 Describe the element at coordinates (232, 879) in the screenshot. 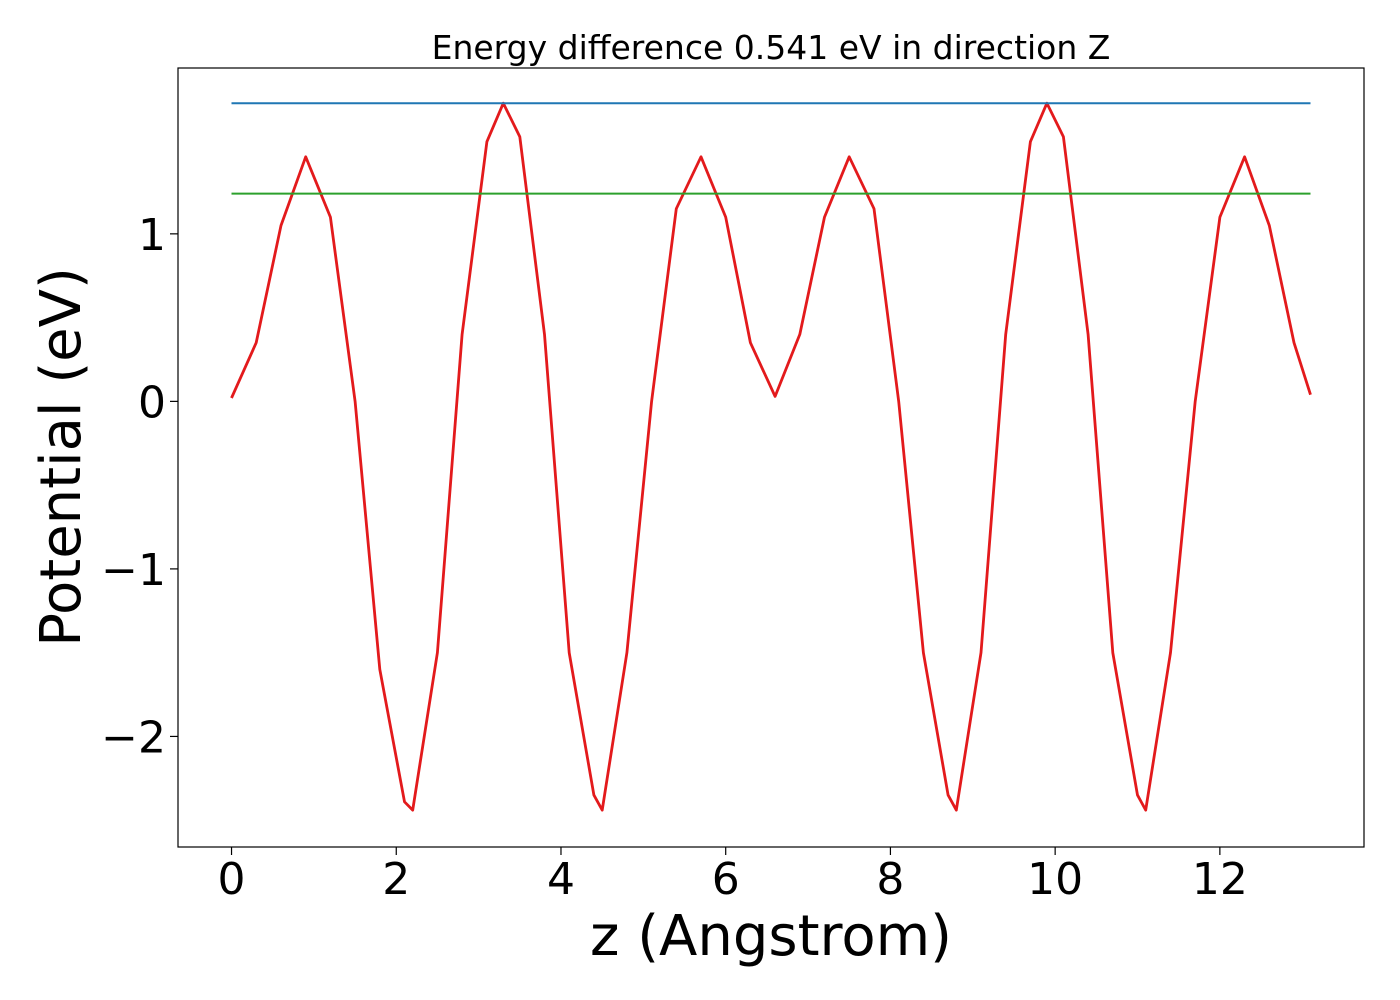

I see `x-tick-label: 0` at that location.